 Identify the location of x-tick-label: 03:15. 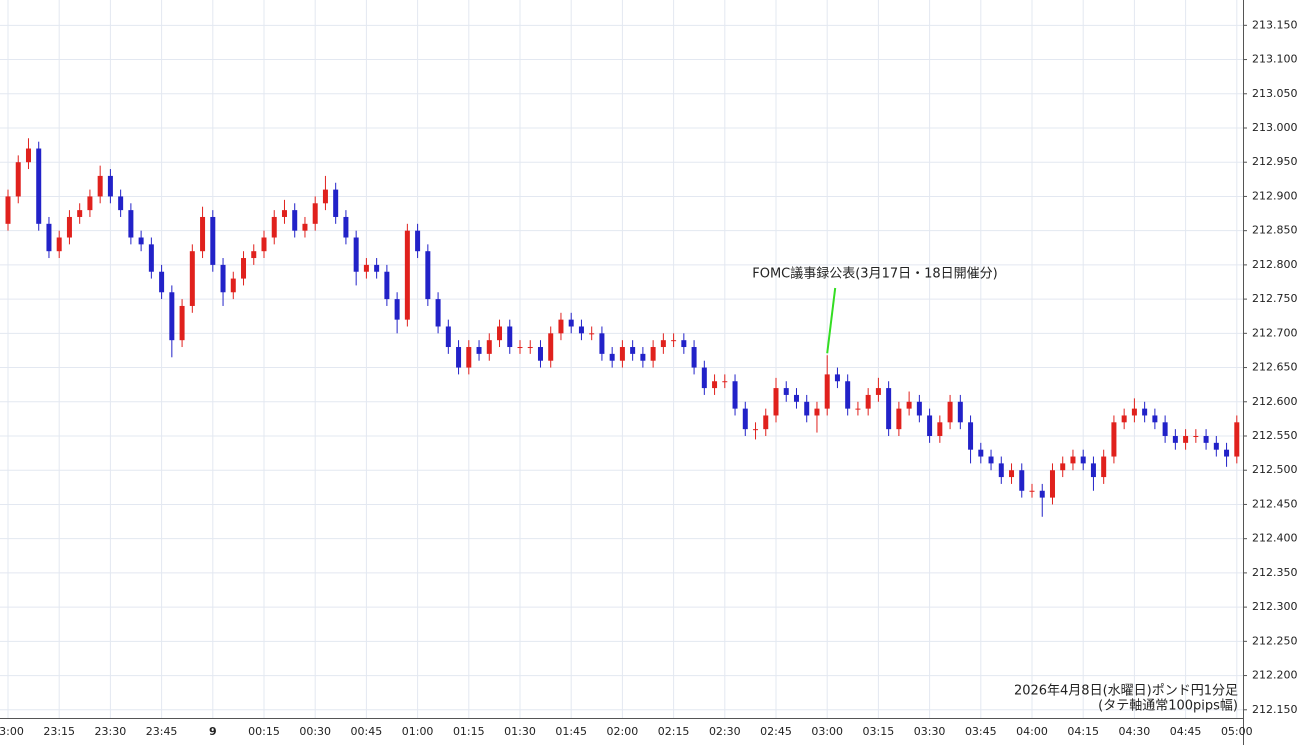
(879, 731).